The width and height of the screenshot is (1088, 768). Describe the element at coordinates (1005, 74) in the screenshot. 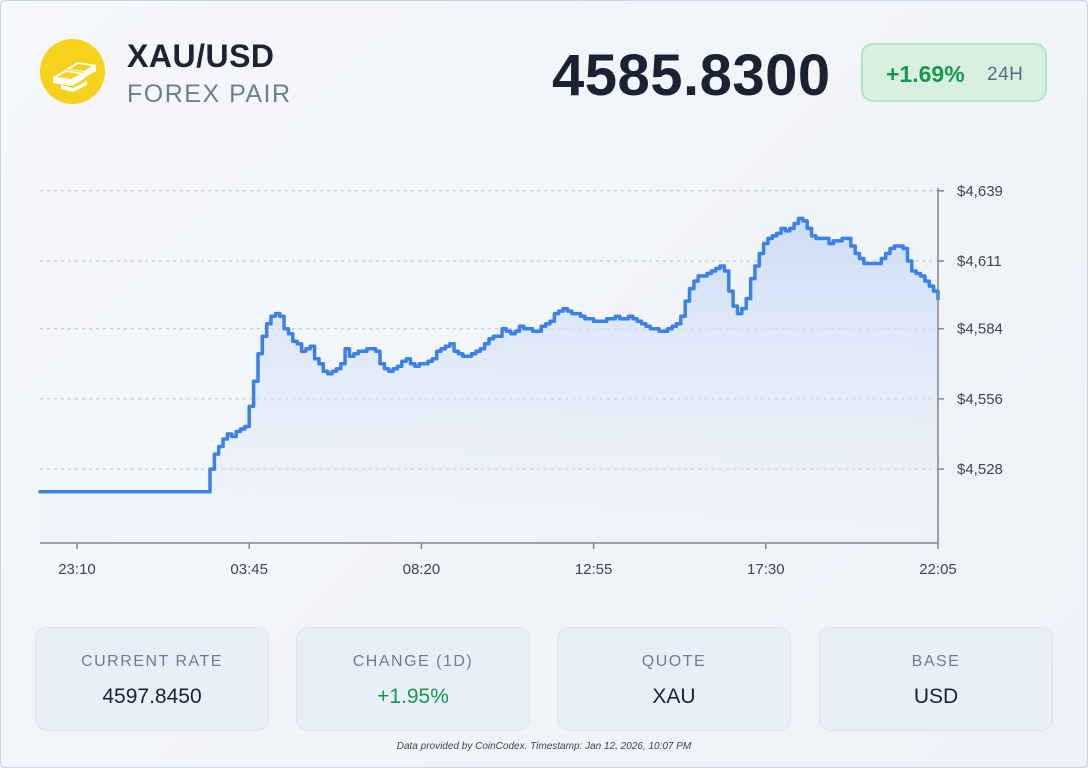

I see `change-period: 24H` at that location.